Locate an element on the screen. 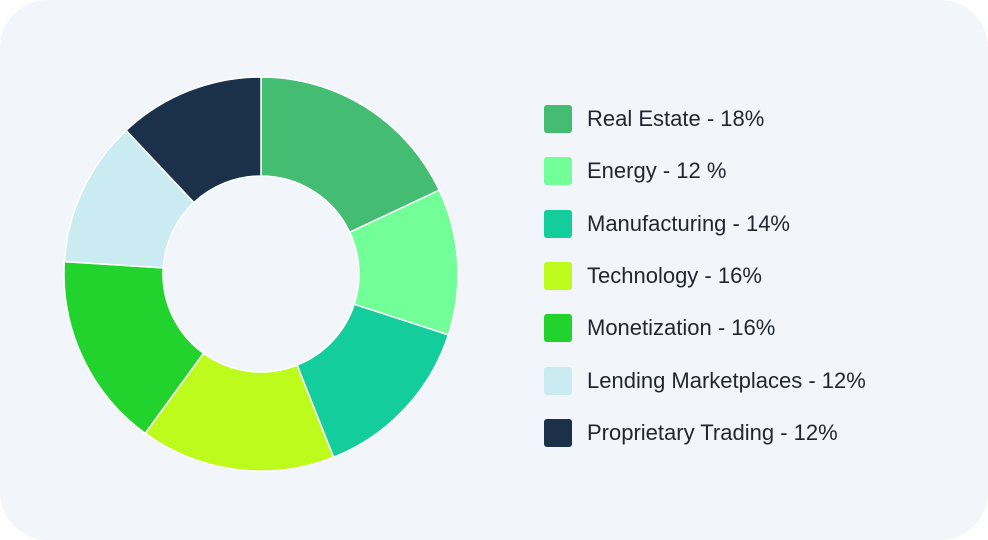  donut-slice-real-estate is located at coordinates (350, 155).